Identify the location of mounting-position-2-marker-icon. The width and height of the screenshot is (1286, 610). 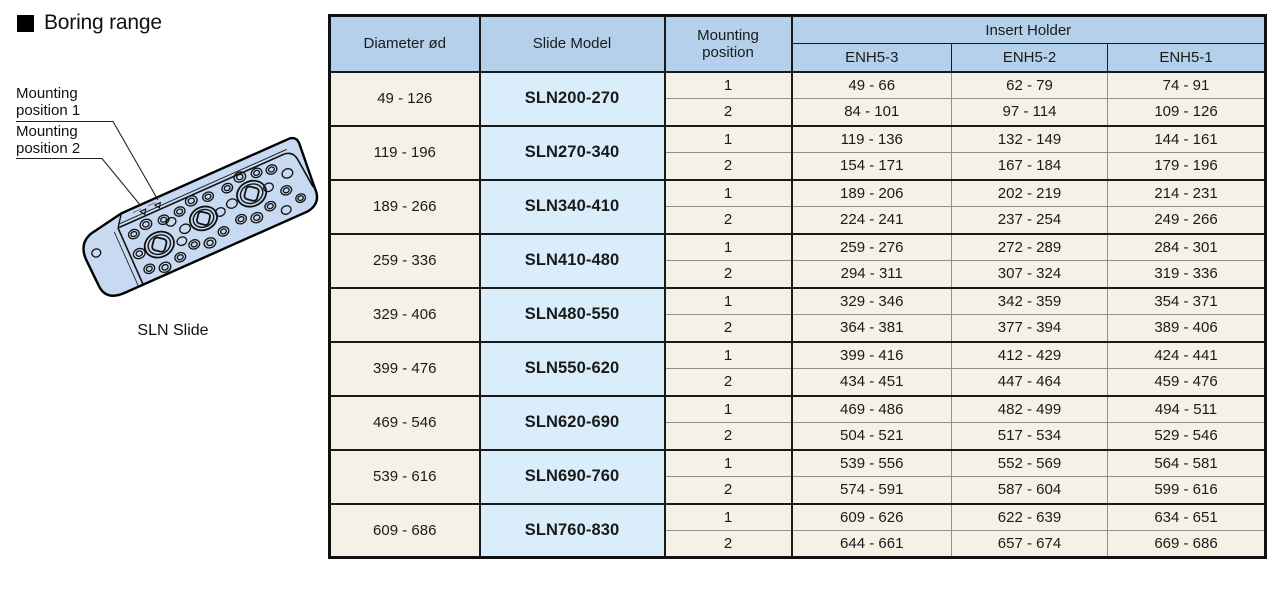
(143, 212).